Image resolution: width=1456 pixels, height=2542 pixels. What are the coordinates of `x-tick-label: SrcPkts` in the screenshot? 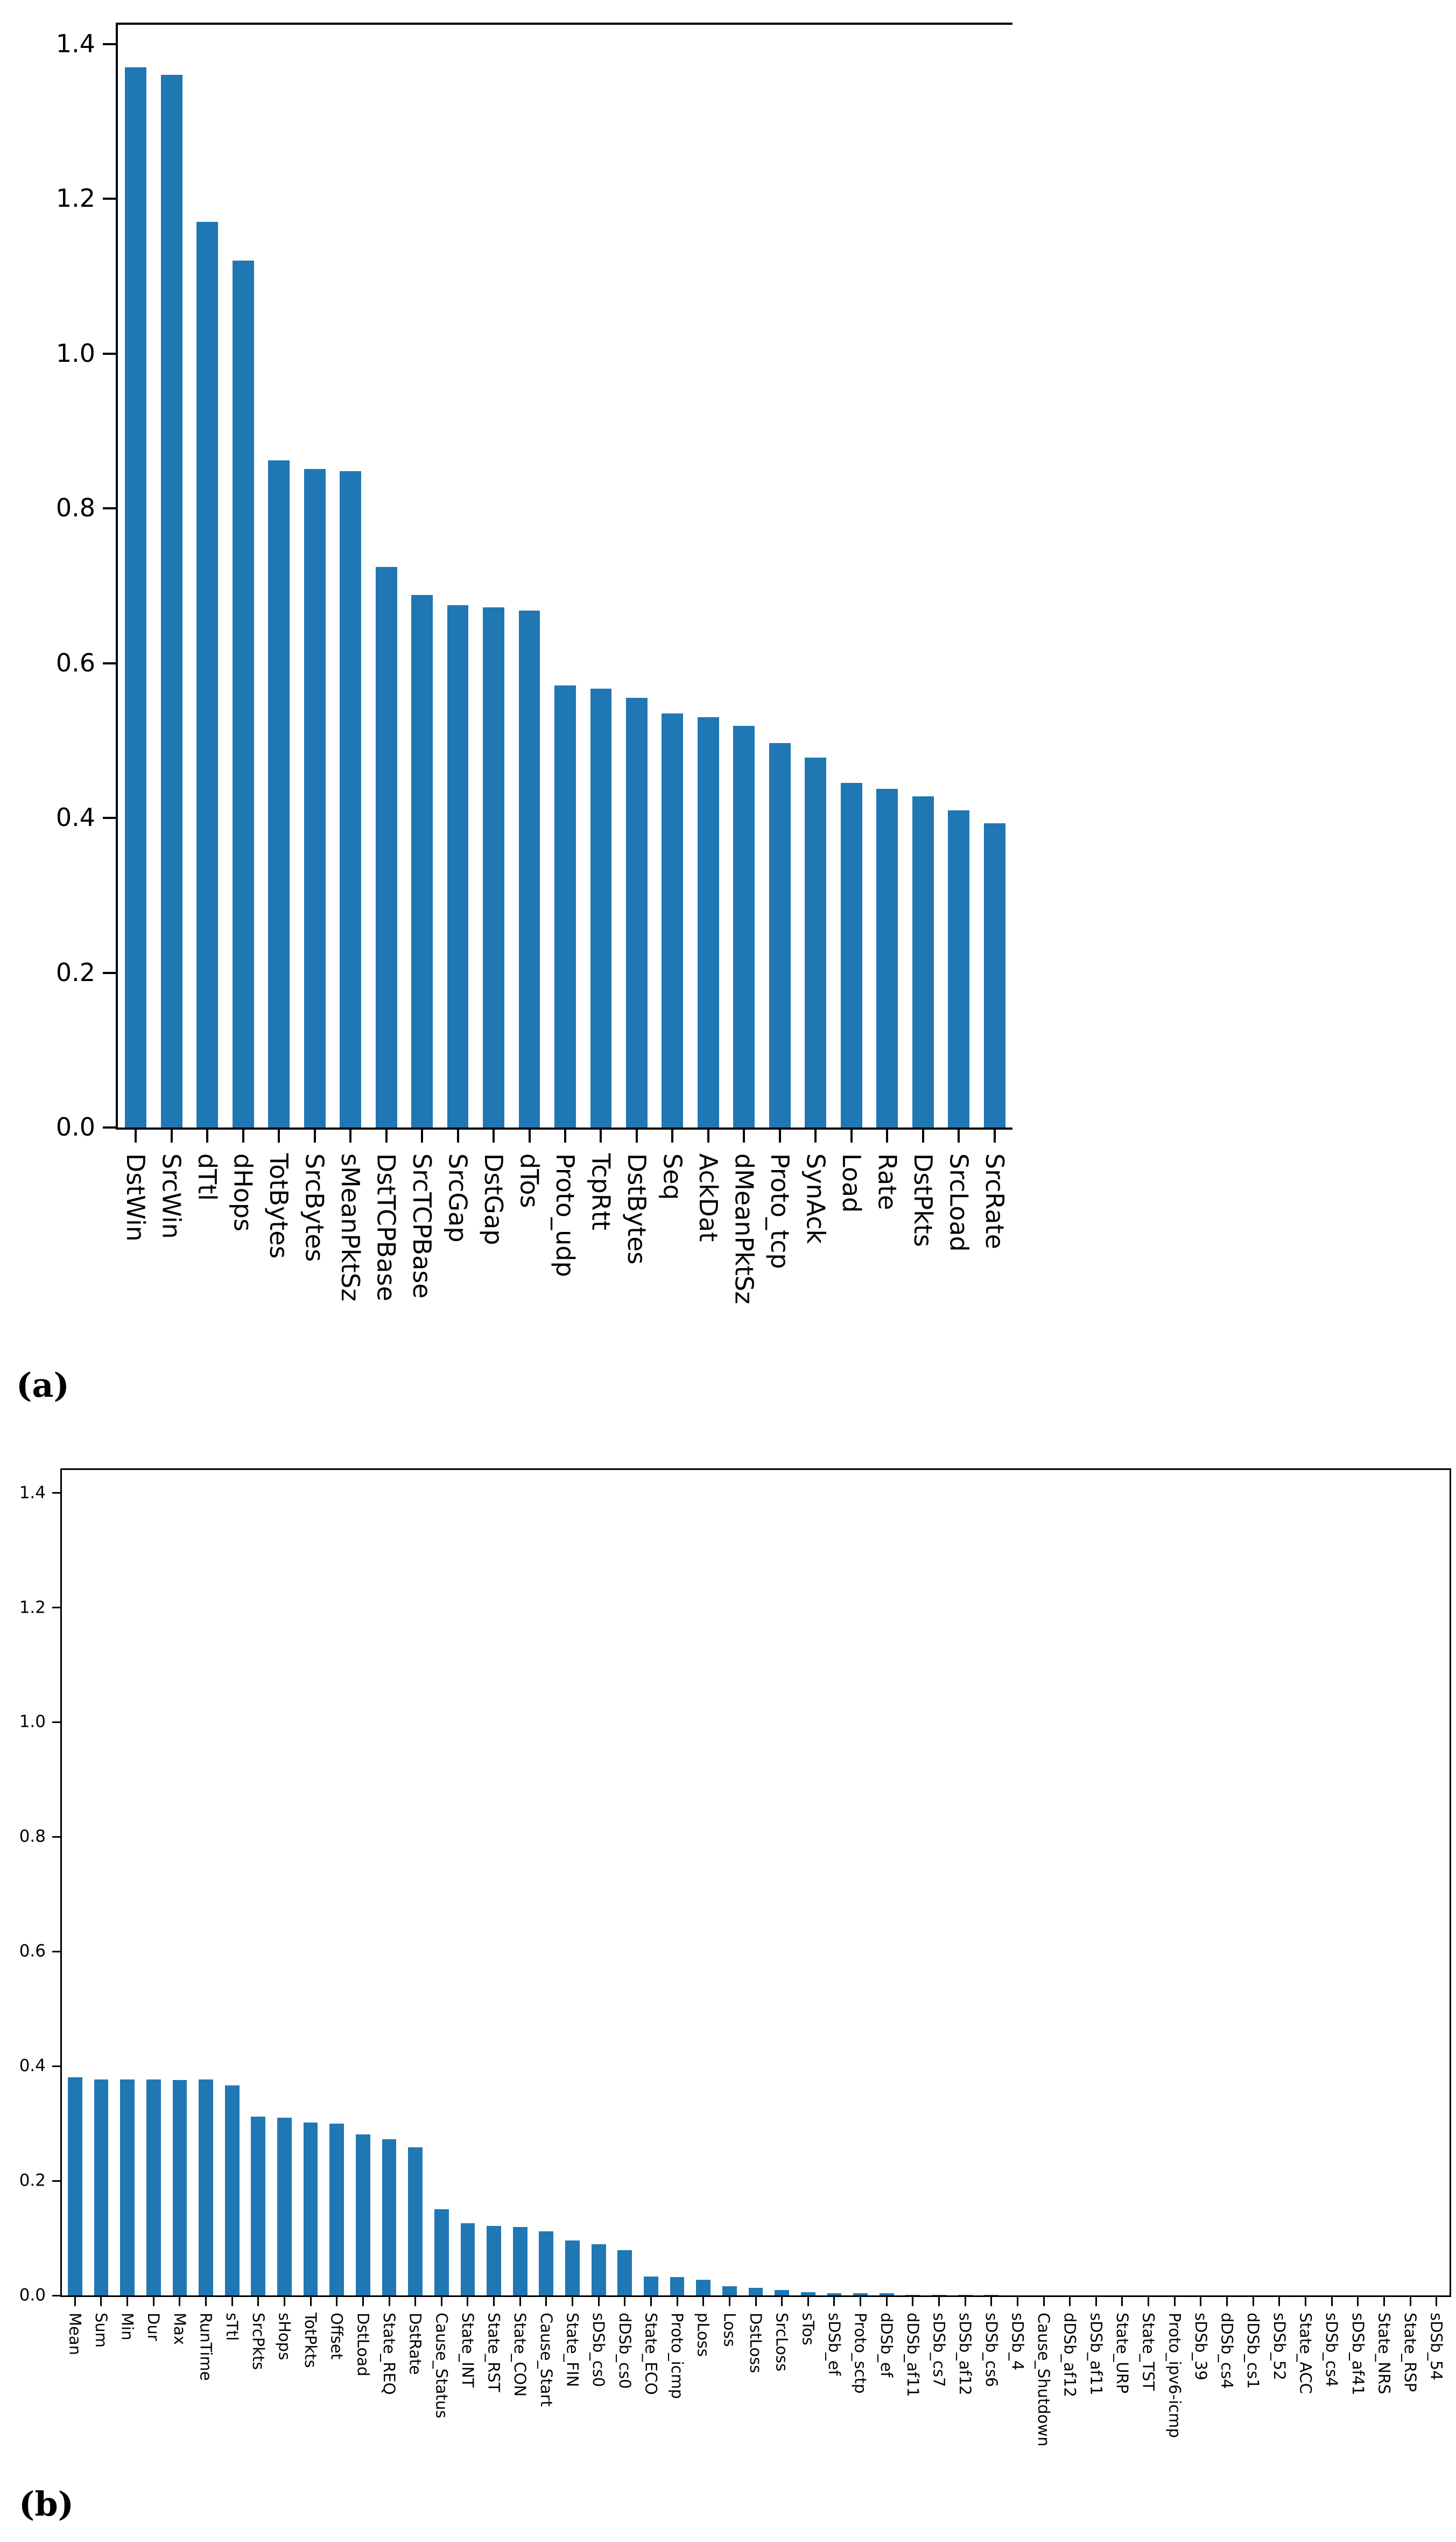 It's located at (258, 2341).